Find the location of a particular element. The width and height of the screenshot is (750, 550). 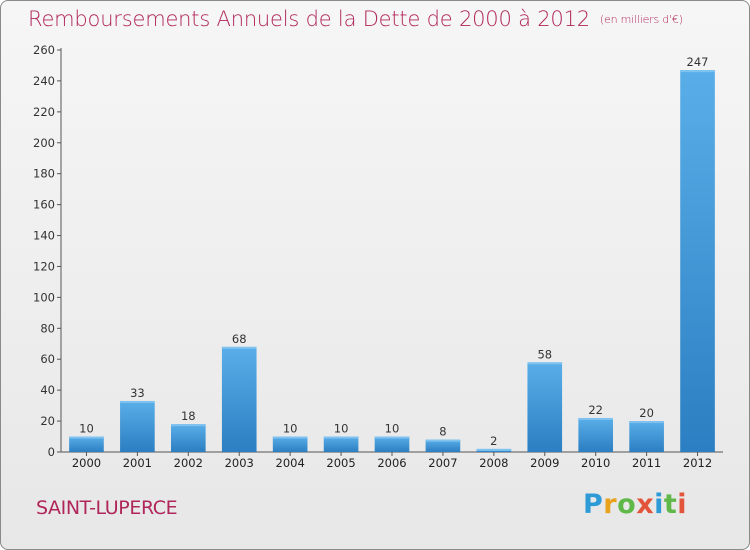

x-tick-label: 2000 is located at coordinates (86, 463).